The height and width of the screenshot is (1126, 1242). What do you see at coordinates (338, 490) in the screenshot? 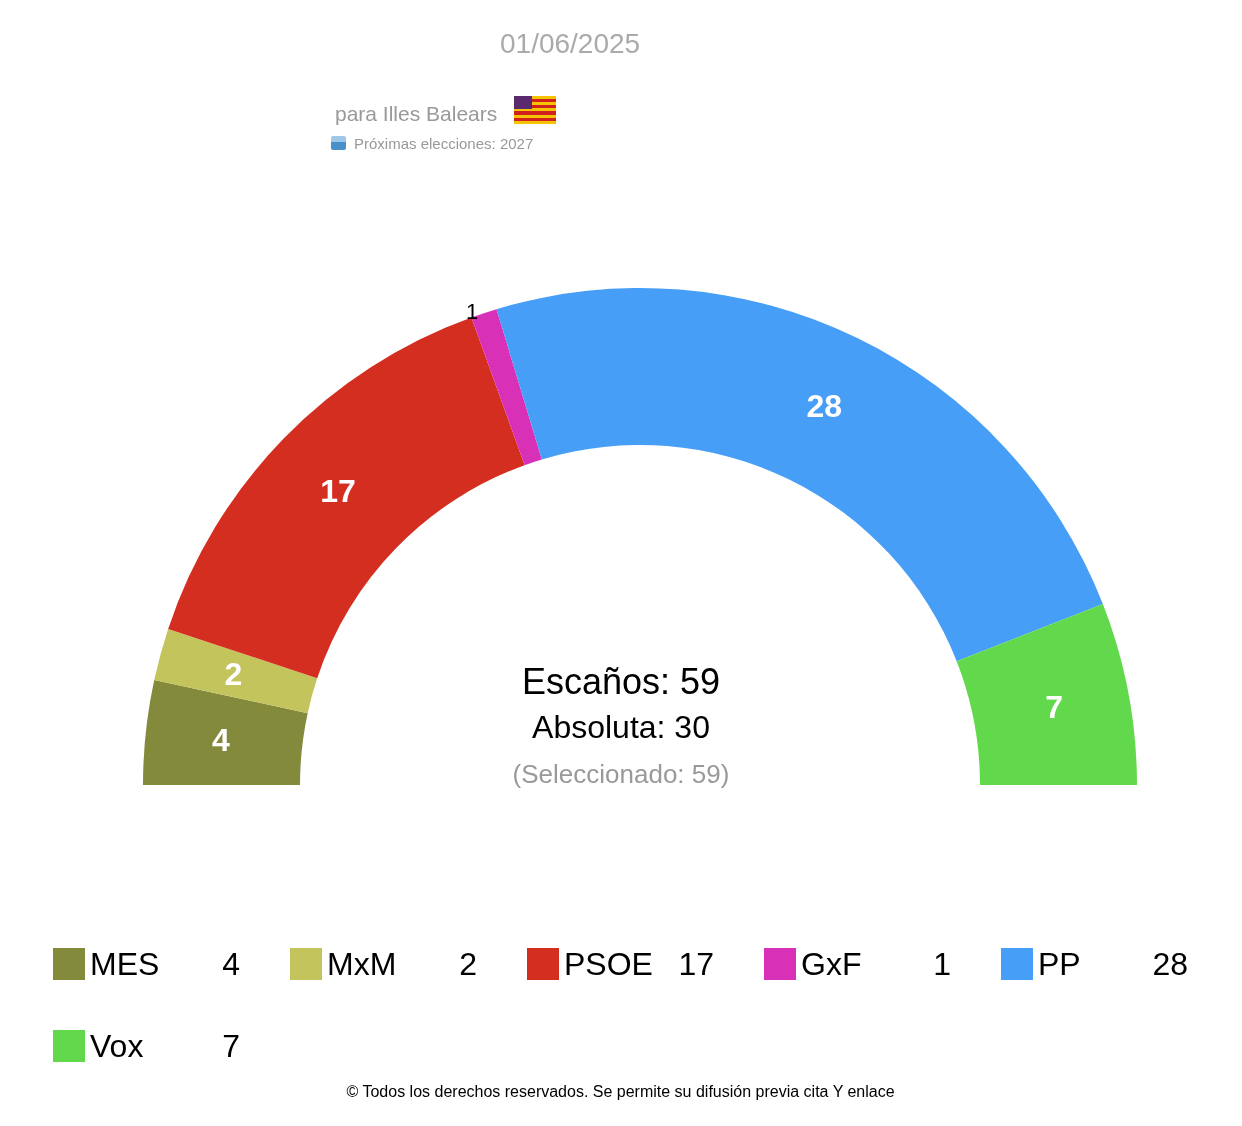
I see `data-label: 17` at bounding box center [338, 490].